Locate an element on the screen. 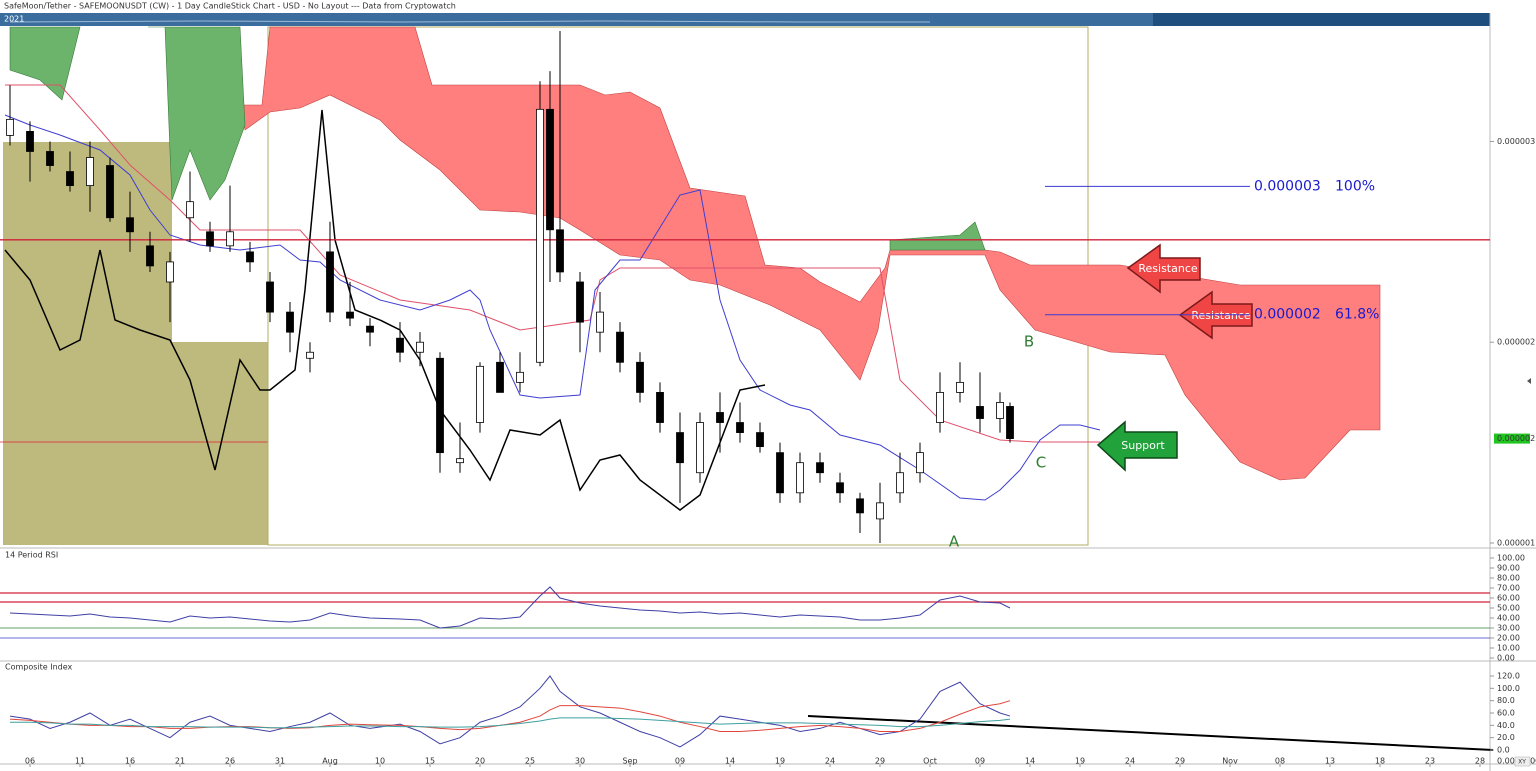 This screenshot has height=771, width=1536. x-tick-label: 30 is located at coordinates (580, 761).